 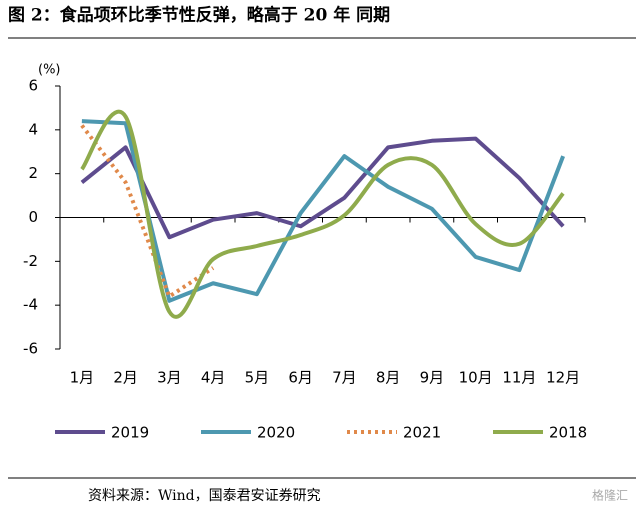 What do you see at coordinates (519, 378) in the screenshot?
I see `x-tick-label: 11月` at bounding box center [519, 378].